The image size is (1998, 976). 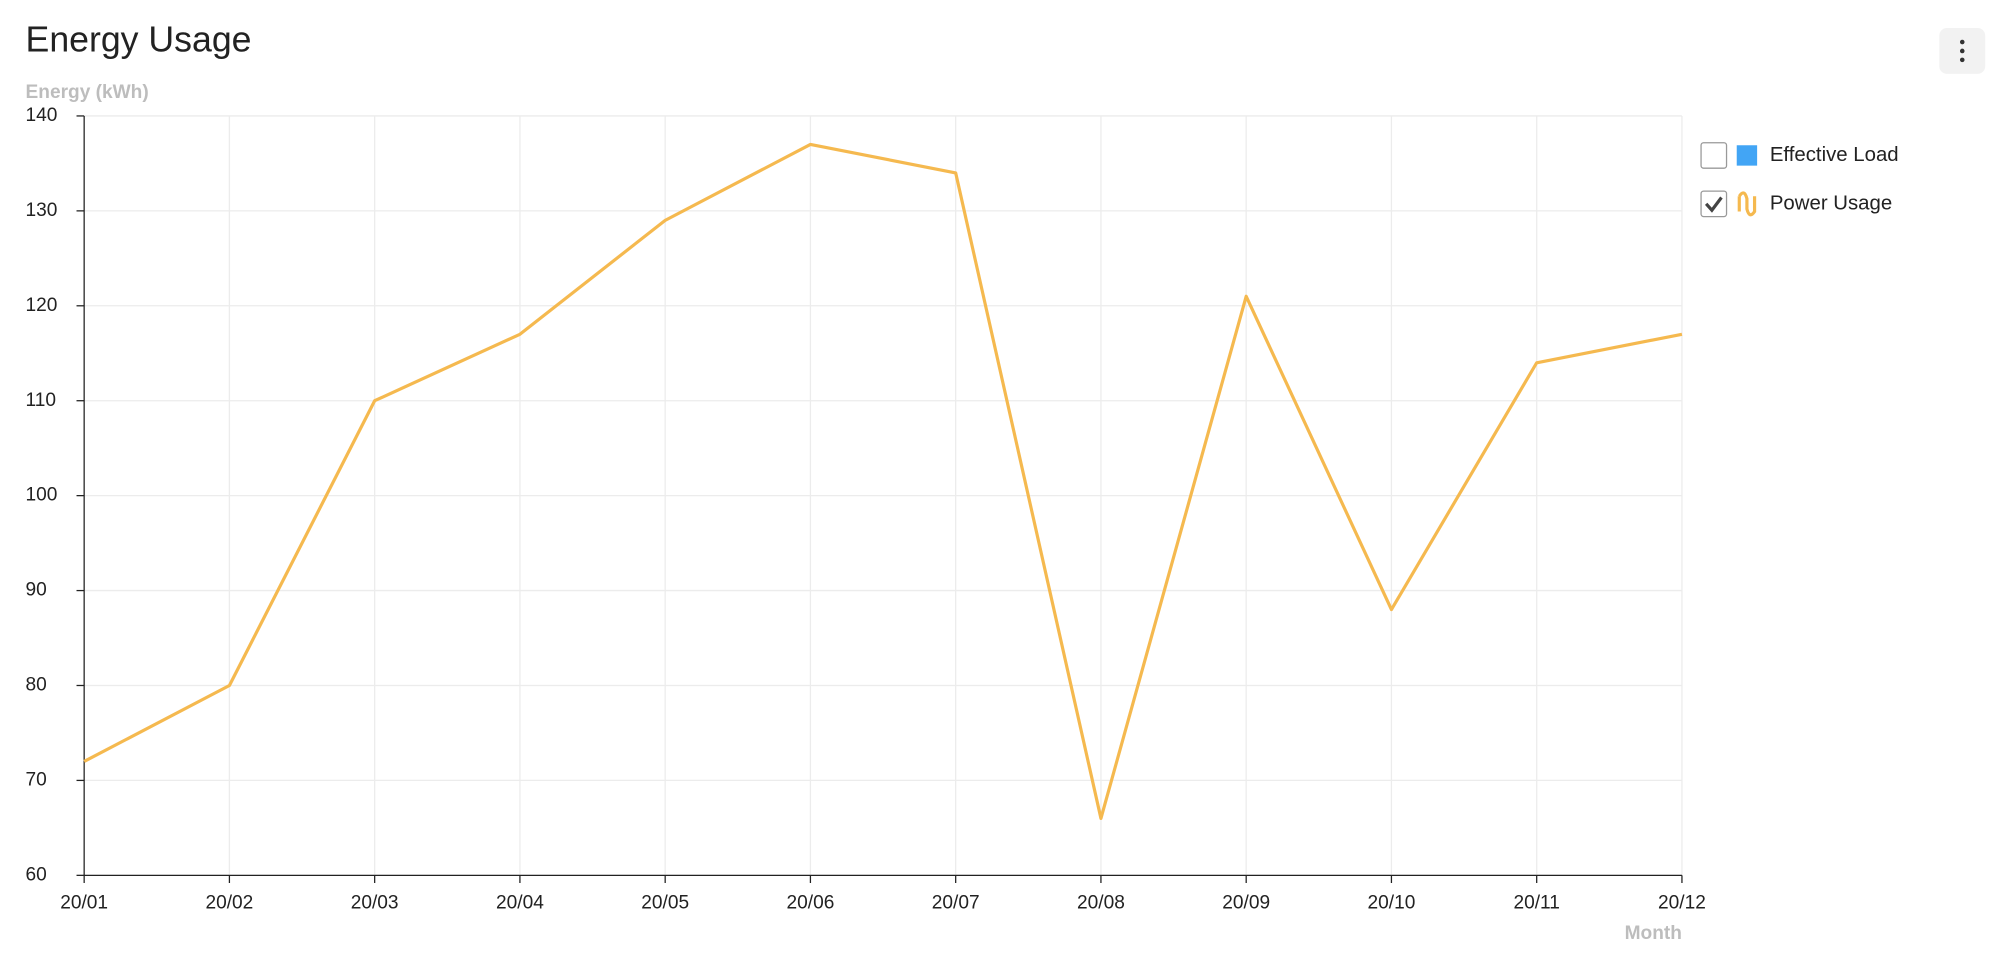 What do you see at coordinates (1246, 902) in the screenshot?
I see `x-tick-label: 20/09` at bounding box center [1246, 902].